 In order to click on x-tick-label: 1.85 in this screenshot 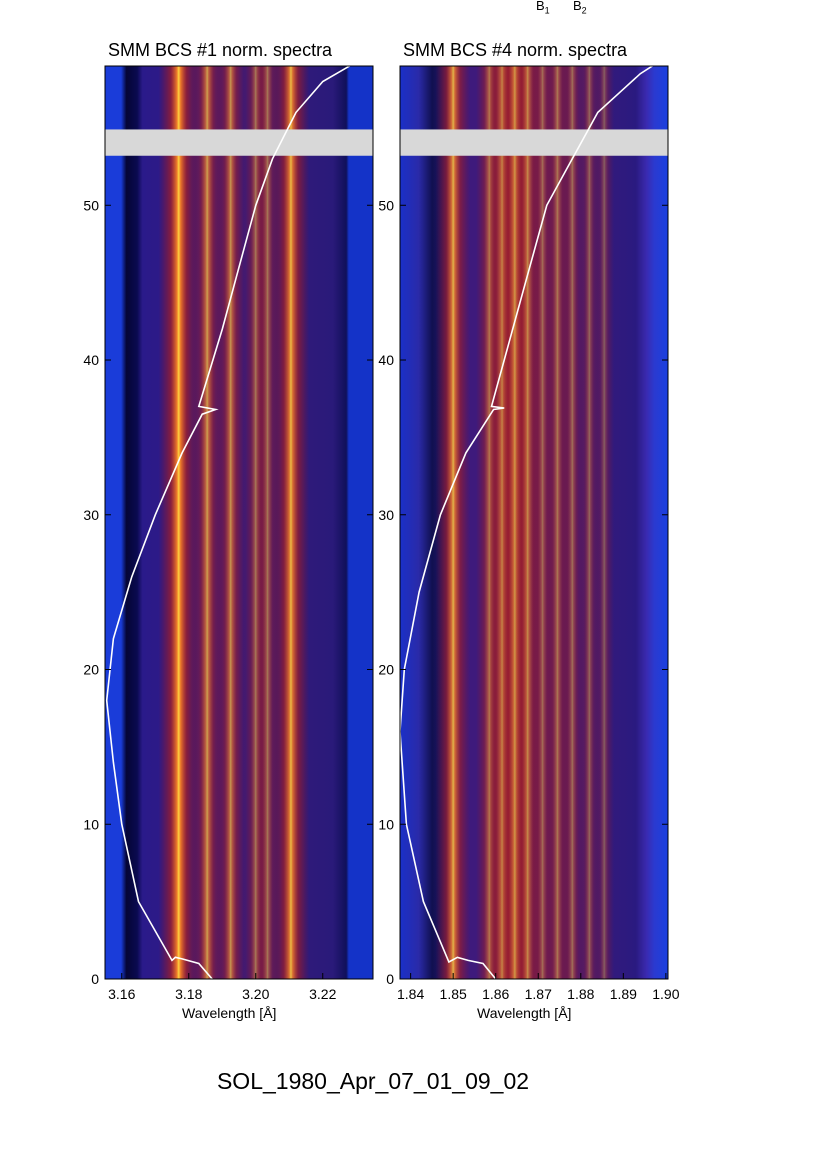, I will do `click(453, 994)`.